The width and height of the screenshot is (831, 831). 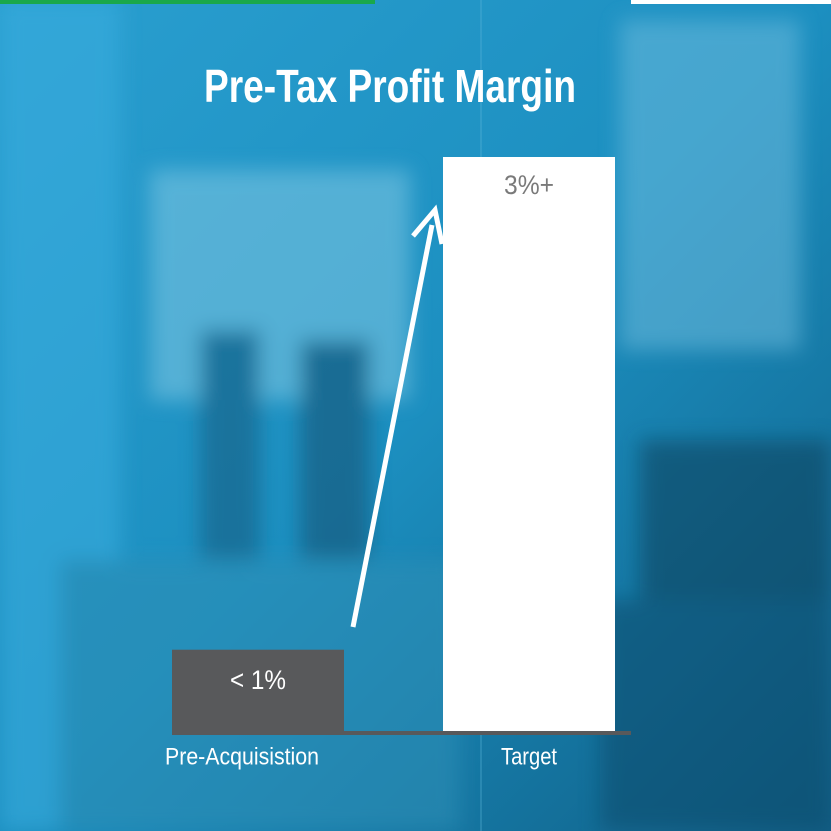 I want to click on x-tick-label: Target, so click(x=529, y=756).